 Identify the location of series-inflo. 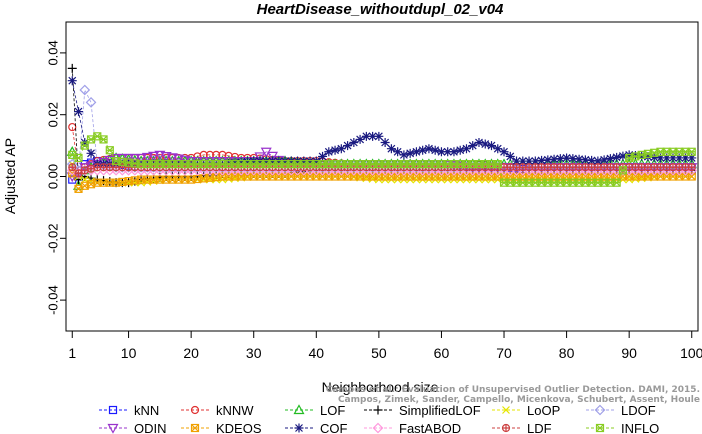
(382, 159).